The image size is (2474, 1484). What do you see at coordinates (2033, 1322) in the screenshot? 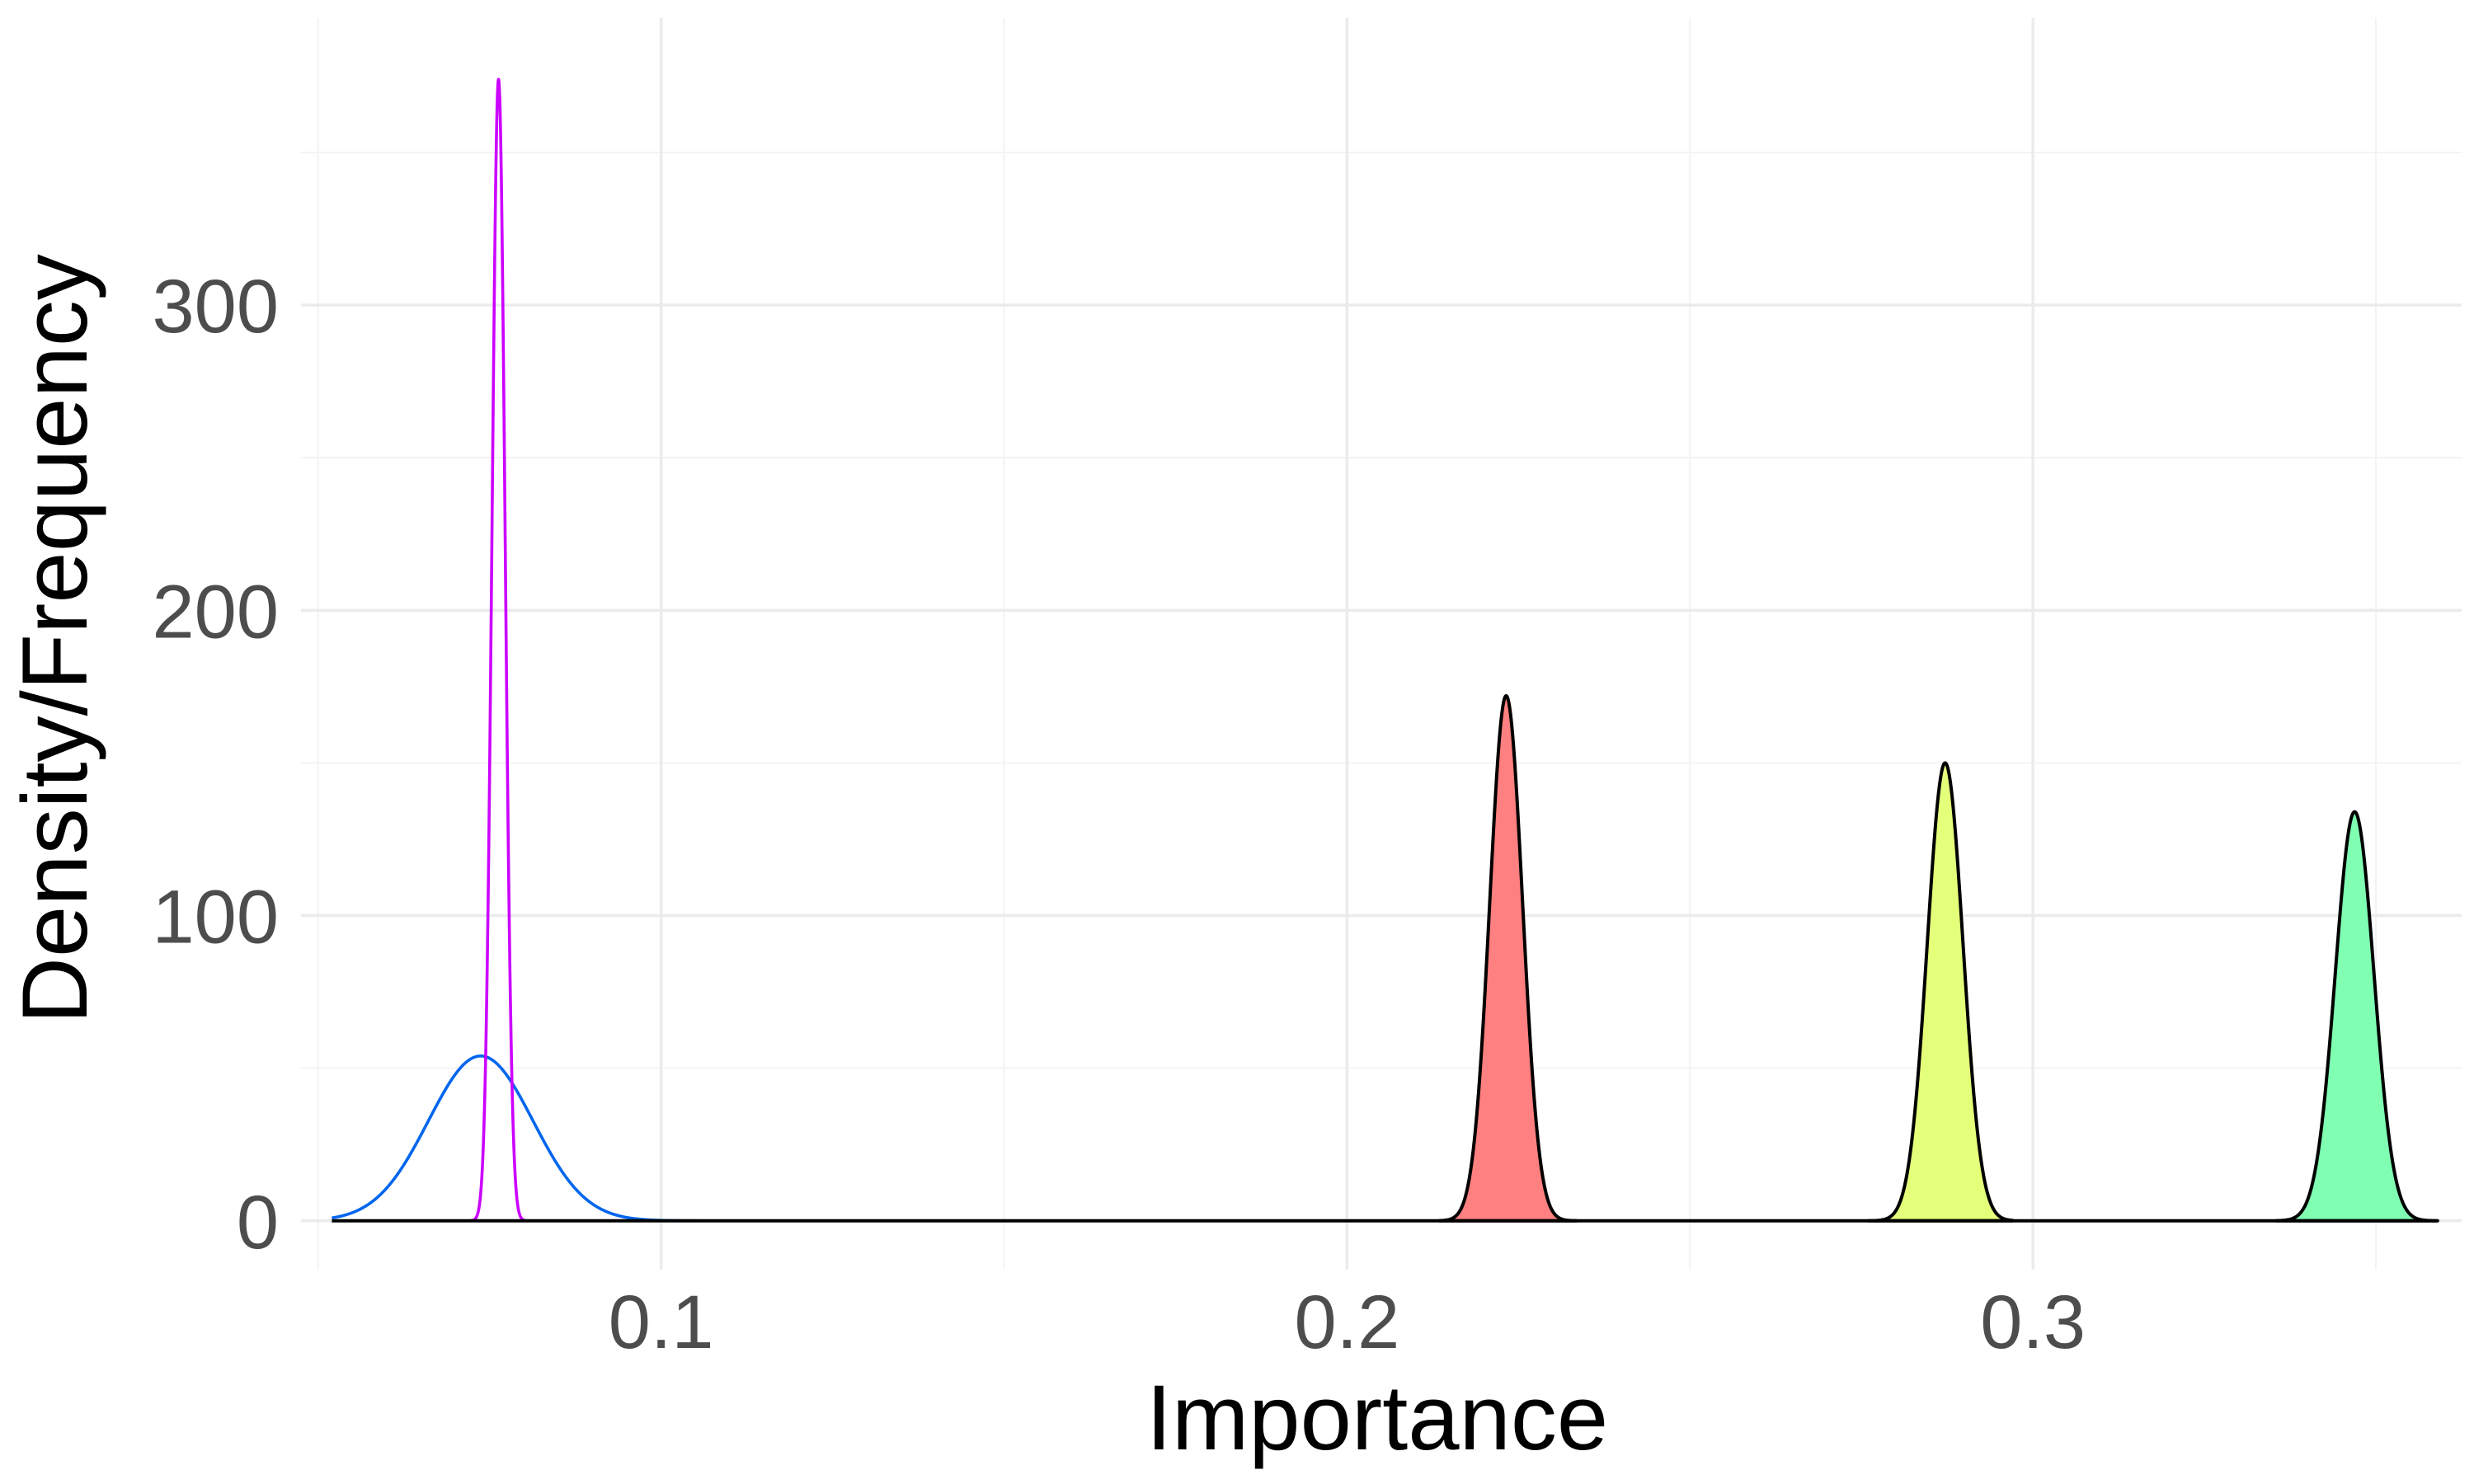
I see `x-tick-label: 0.3` at bounding box center [2033, 1322].